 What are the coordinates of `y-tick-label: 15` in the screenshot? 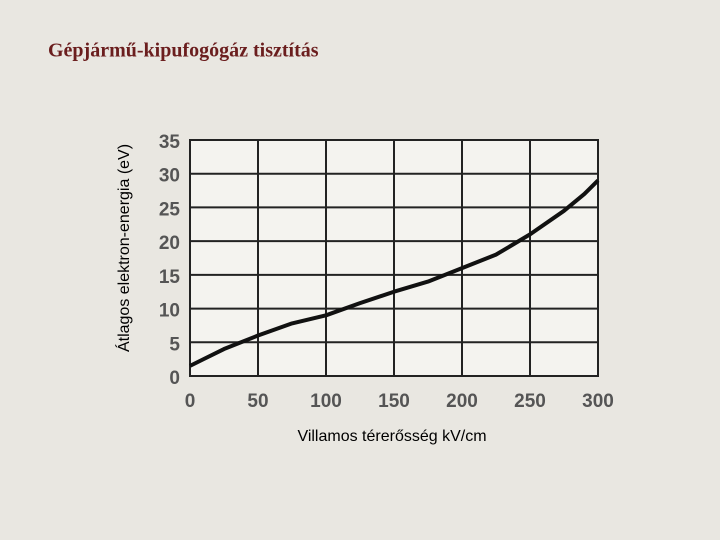 It's located at (170, 277).